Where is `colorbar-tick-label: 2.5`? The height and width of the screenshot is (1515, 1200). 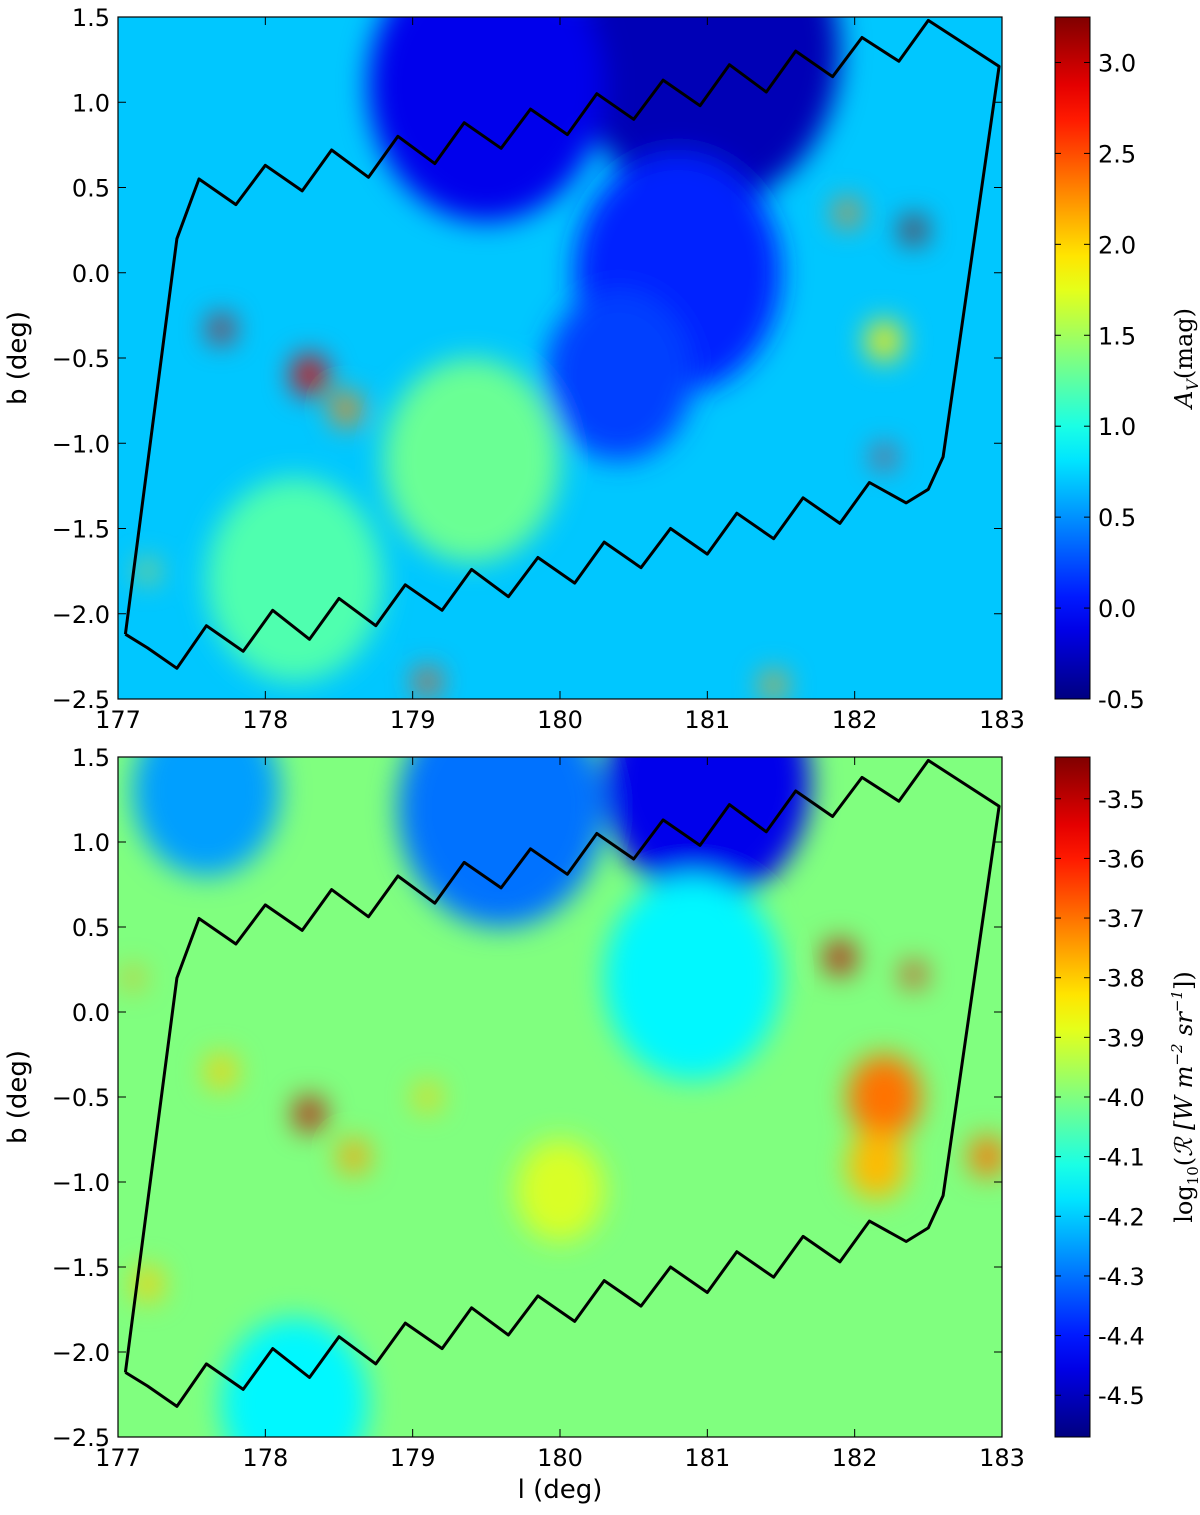 colorbar-tick-label: 2.5 is located at coordinates (1117, 154).